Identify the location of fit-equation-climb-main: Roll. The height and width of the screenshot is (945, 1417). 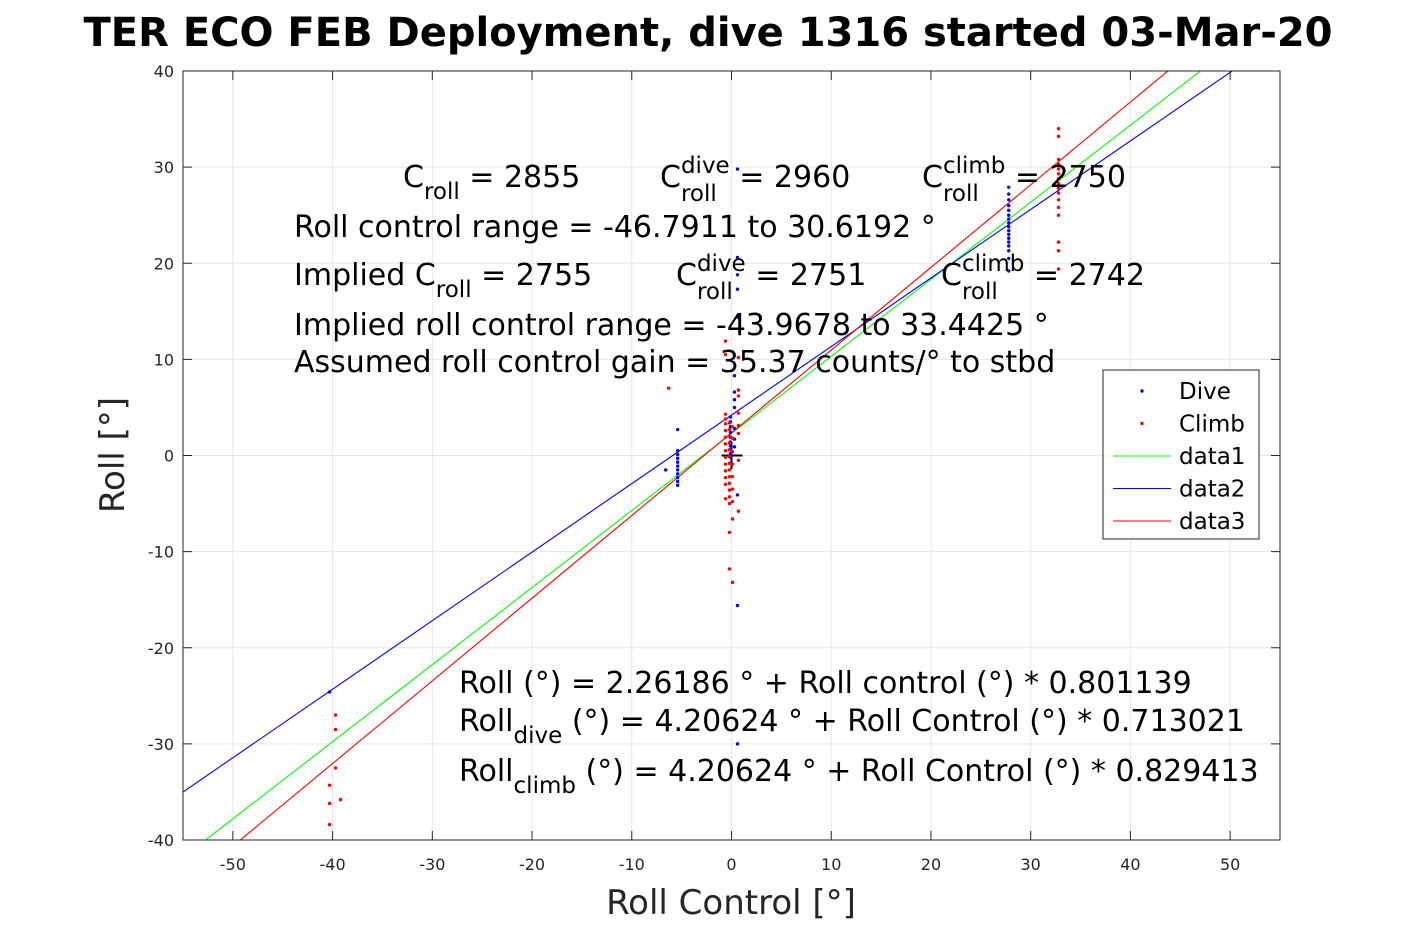
(486, 771).